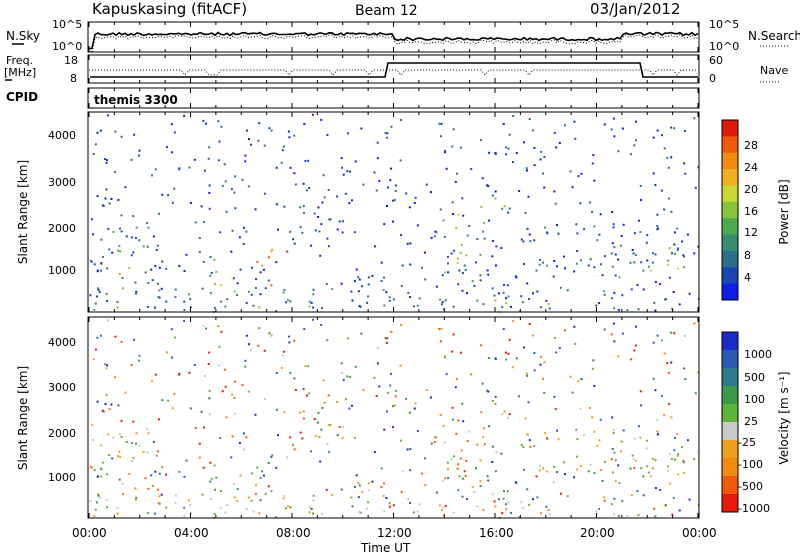 The height and width of the screenshot is (554, 800). What do you see at coordinates (23, 36) in the screenshot?
I see `noise-left-label: N.Sky` at bounding box center [23, 36].